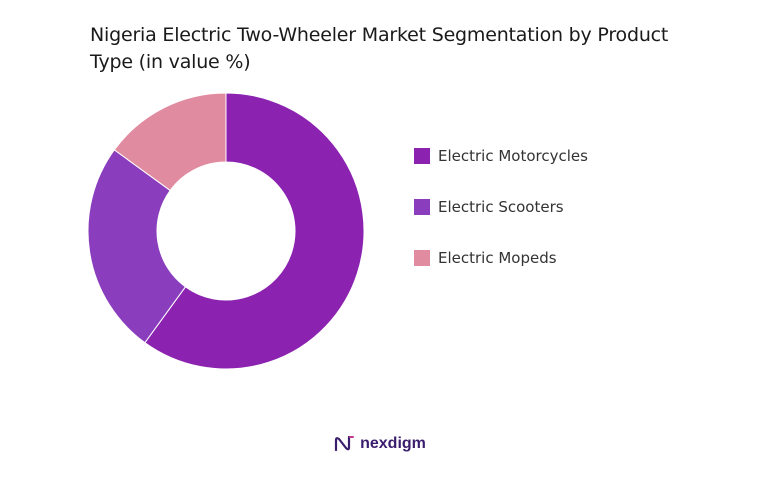 Image resolution: width=760 pixels, height=489 pixels. Describe the element at coordinates (513, 156) in the screenshot. I see `legend-label: Electric Motorcycles` at that location.